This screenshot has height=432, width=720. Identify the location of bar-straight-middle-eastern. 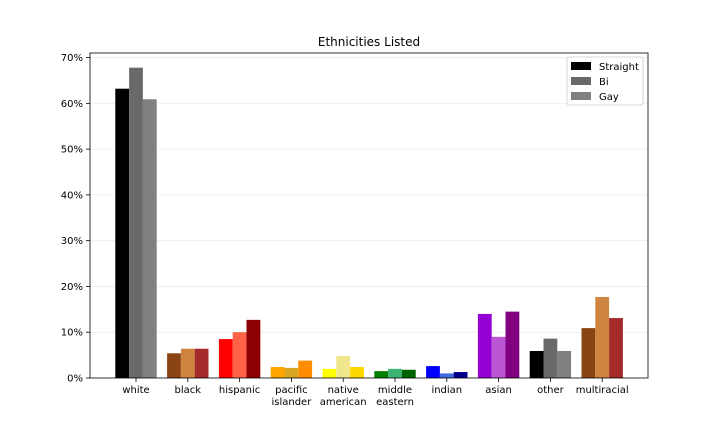
(381, 374).